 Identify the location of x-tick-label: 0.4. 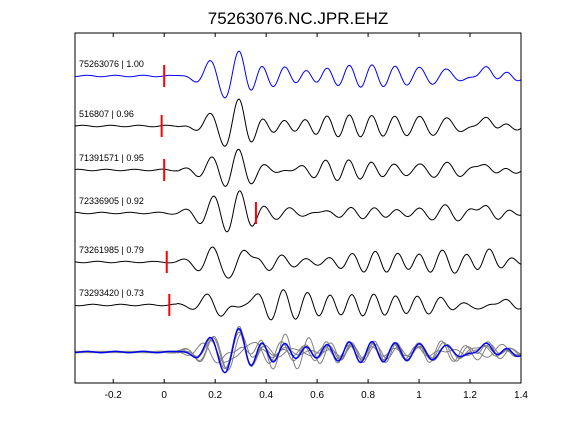
(266, 395).